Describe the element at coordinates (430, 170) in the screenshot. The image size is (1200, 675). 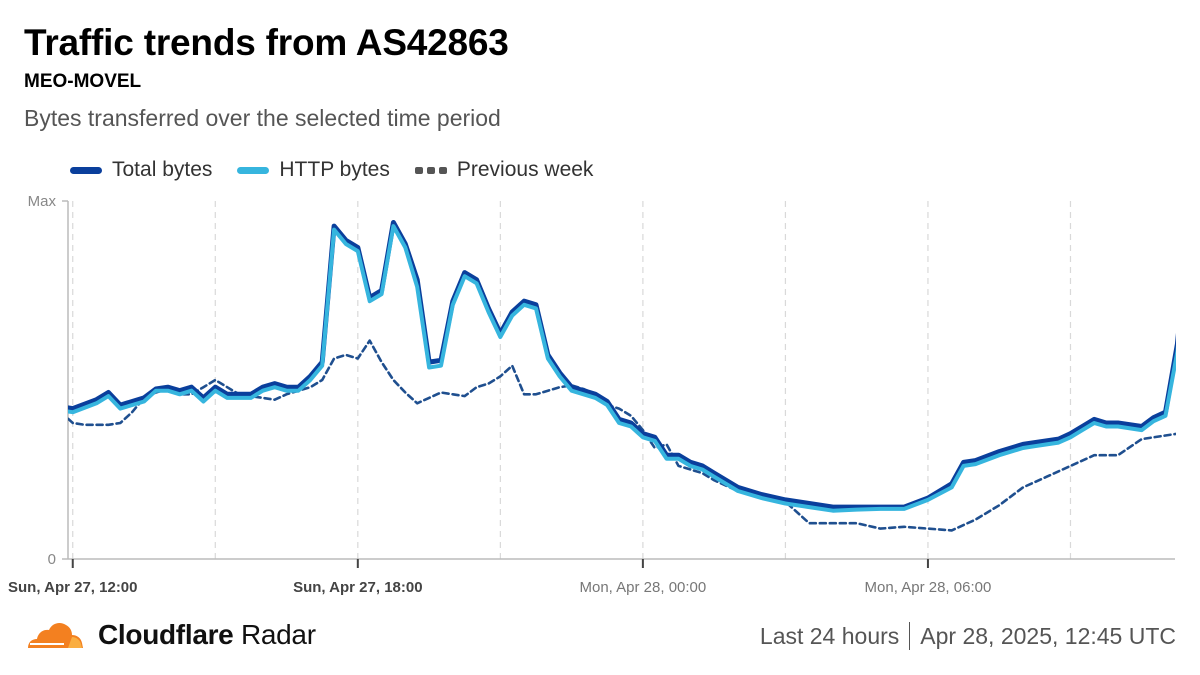
I see `legend-swatch-previous` at that location.